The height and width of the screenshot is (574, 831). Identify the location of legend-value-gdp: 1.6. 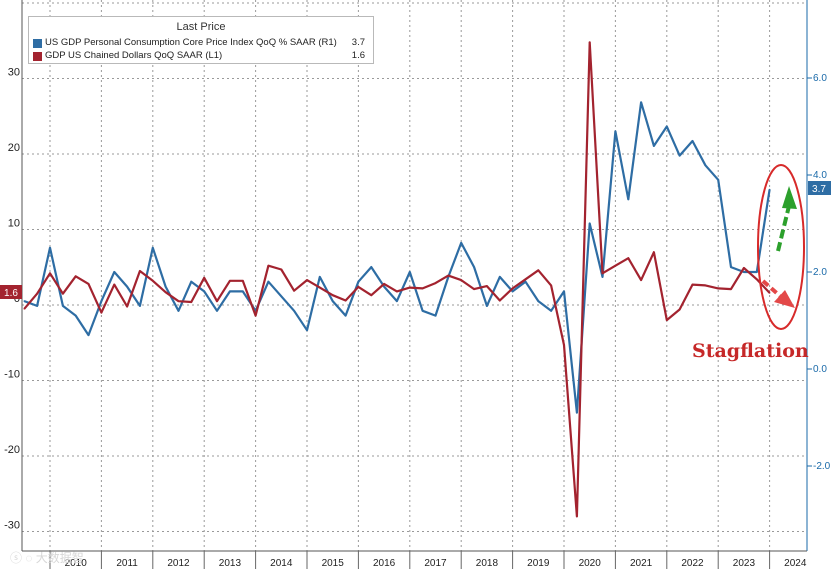
(358, 55).